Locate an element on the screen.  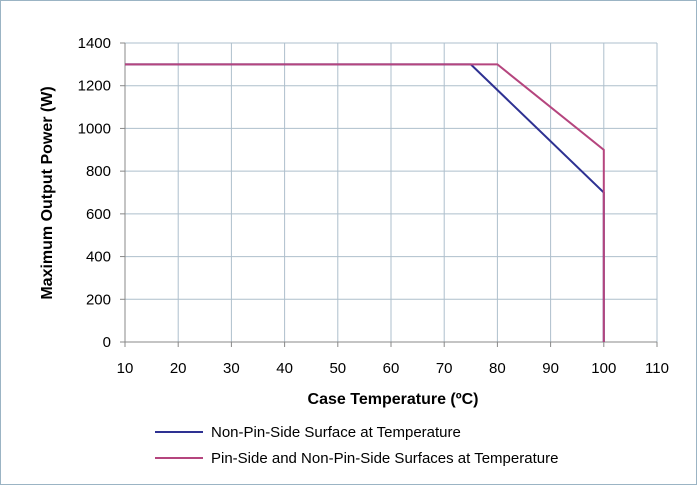
y-tick-label-200: 200 is located at coordinates (98, 299).